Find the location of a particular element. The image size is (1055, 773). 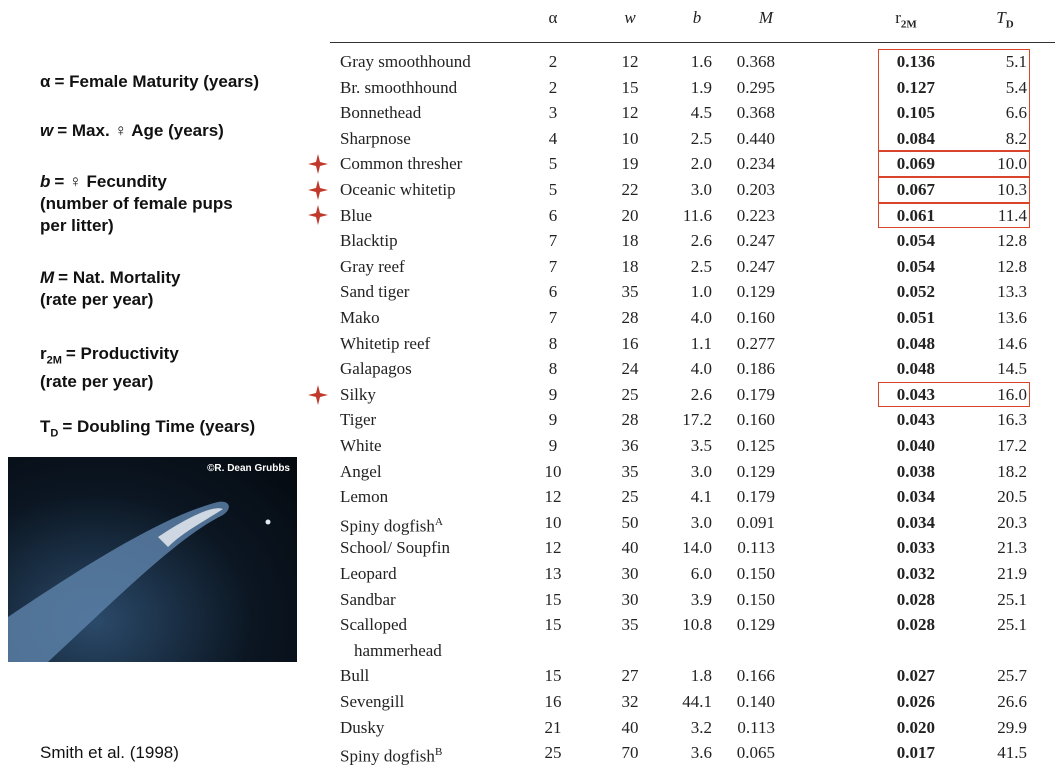

species-name-text: White is located at coordinates (361, 445).